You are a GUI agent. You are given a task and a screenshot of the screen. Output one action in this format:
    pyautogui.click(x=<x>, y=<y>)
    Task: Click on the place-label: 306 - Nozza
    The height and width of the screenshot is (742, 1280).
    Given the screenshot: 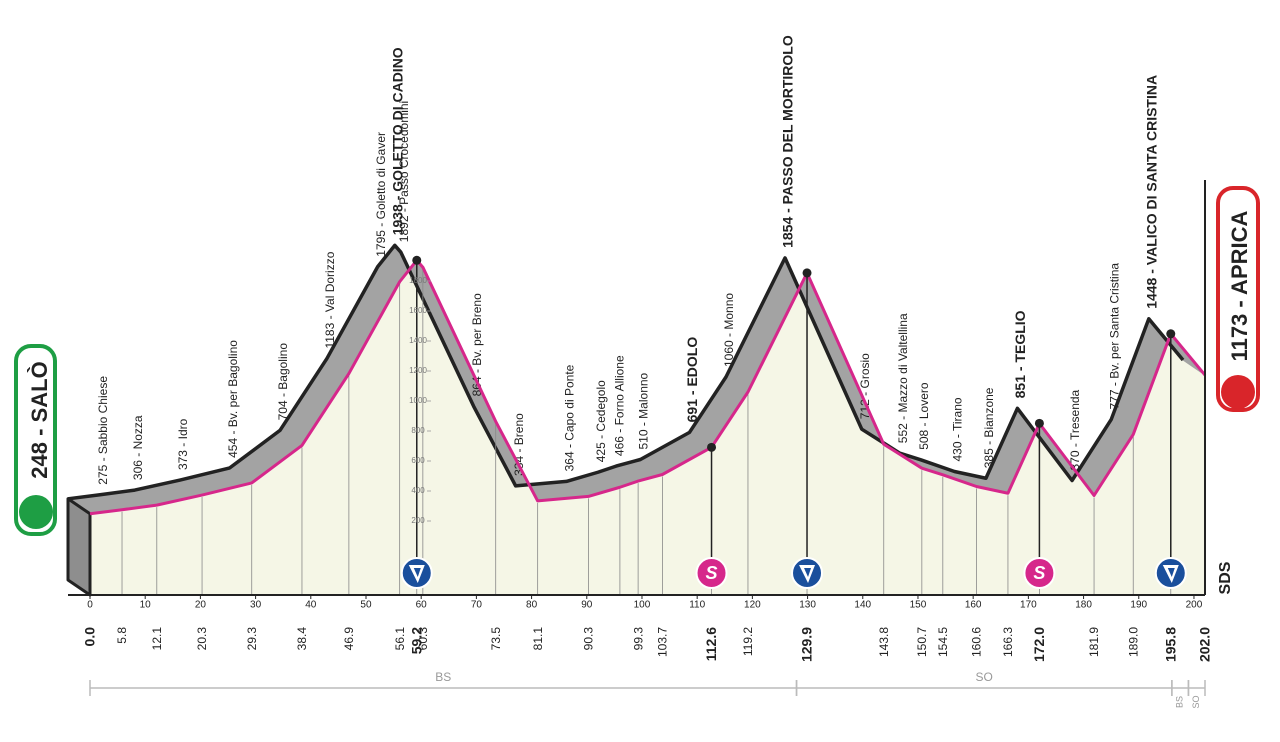 What is the action you would take?
    pyautogui.click(x=138, y=447)
    